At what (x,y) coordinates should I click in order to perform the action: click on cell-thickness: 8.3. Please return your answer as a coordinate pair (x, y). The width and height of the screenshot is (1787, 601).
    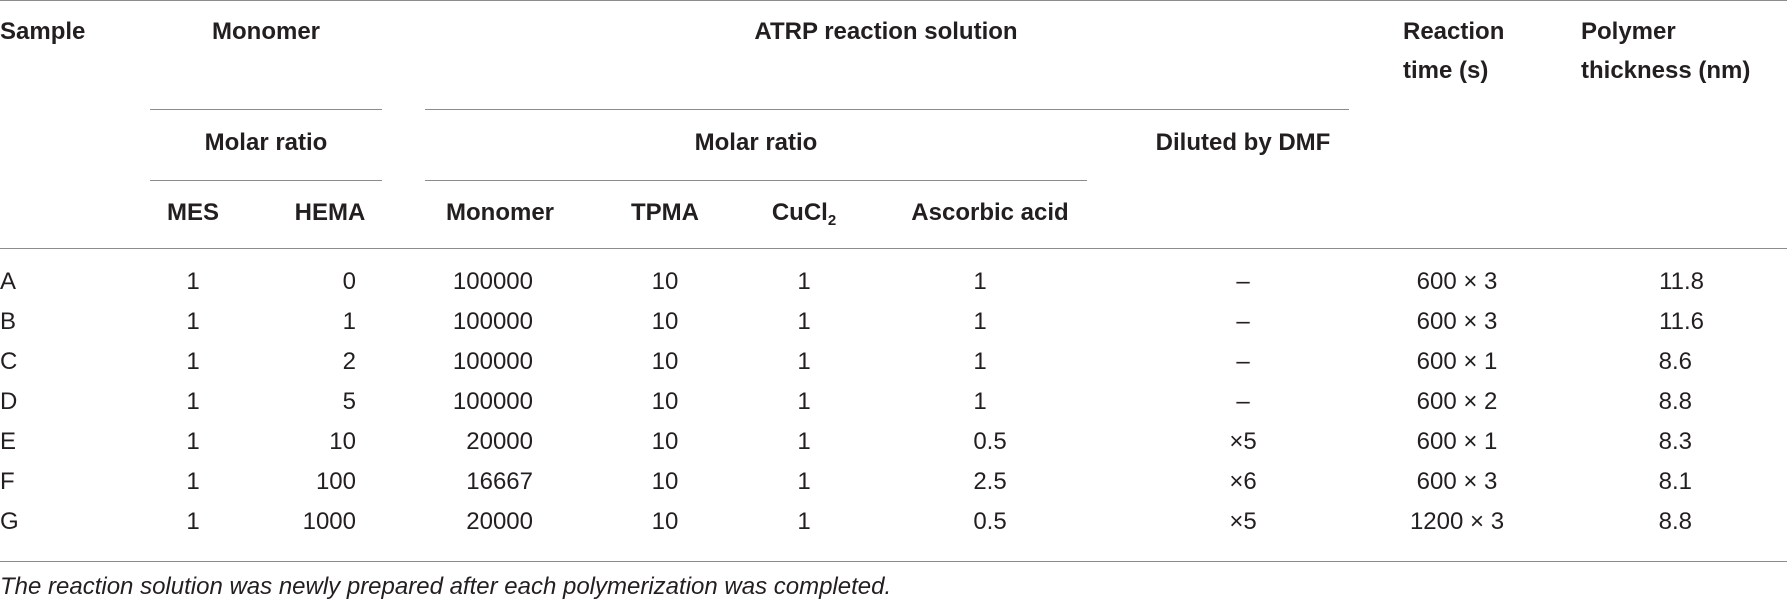
    Looking at the image, I should click on (1675, 441).